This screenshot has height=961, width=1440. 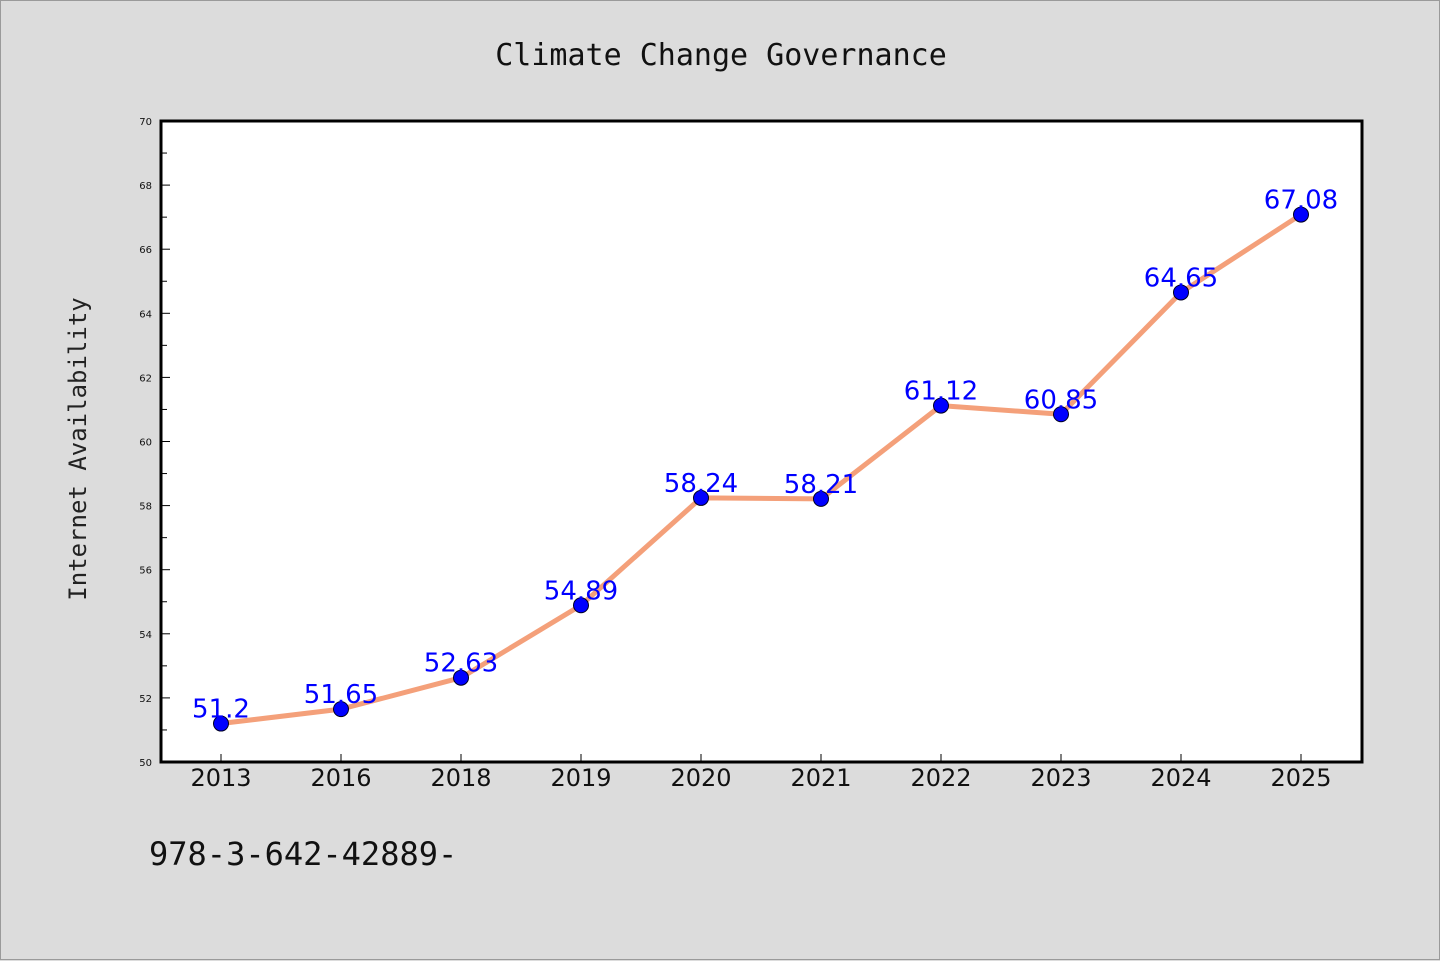 What do you see at coordinates (941, 392) in the screenshot?
I see `data-label: 61.12` at bounding box center [941, 392].